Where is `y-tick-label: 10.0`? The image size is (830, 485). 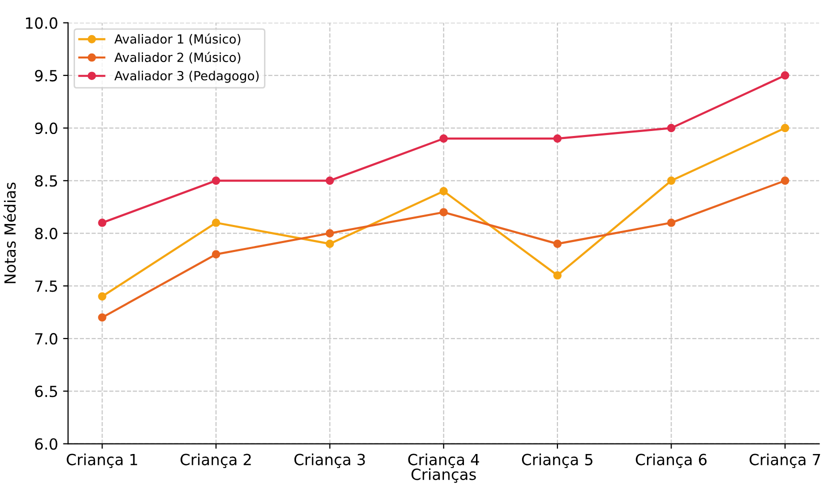 y-tick-label: 10.0 is located at coordinates (42, 23).